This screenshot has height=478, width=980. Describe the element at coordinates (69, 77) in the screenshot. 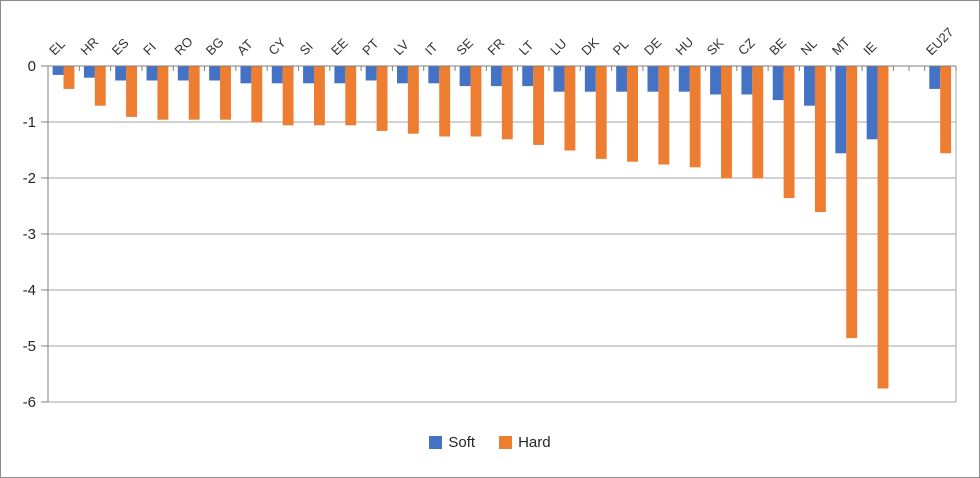

I see `bar-hard-el` at that location.